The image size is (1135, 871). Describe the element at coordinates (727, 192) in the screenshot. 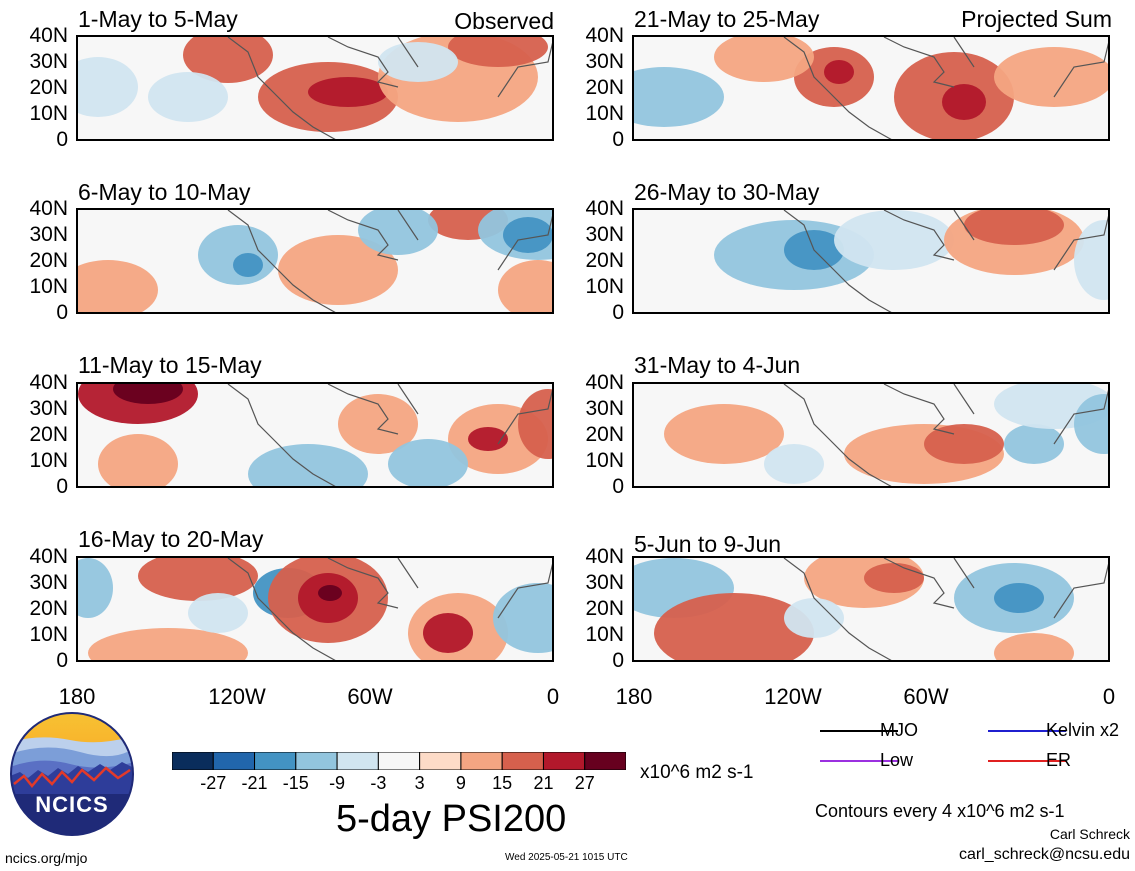

I see `panel-title: 26-May to 30-May` at that location.